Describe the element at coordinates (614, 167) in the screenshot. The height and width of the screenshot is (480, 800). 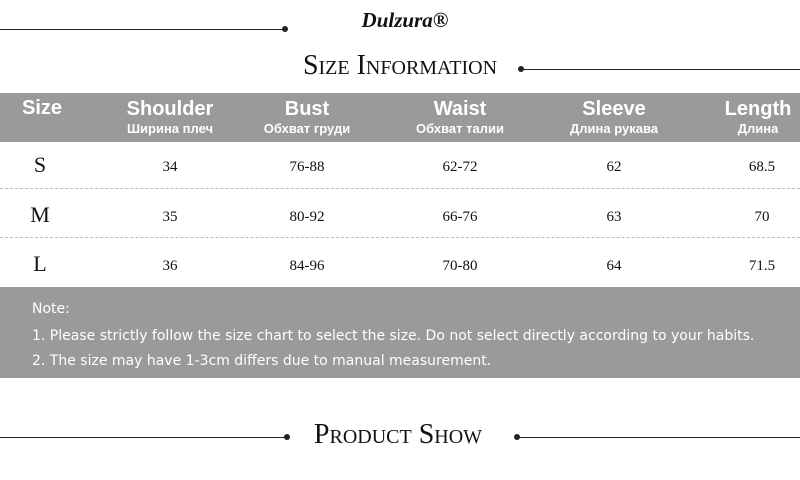
I see `table-cell: 62` at that location.